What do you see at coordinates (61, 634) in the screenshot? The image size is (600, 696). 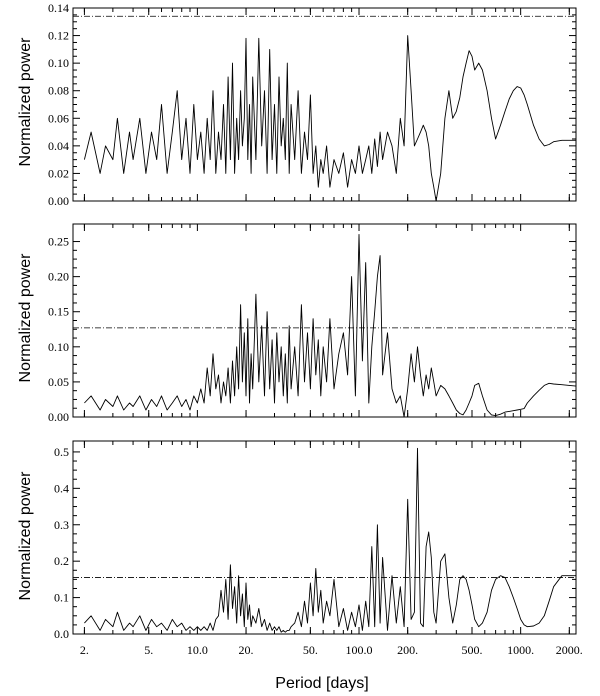 I see `y-tick-label: 0.0` at bounding box center [61, 634].